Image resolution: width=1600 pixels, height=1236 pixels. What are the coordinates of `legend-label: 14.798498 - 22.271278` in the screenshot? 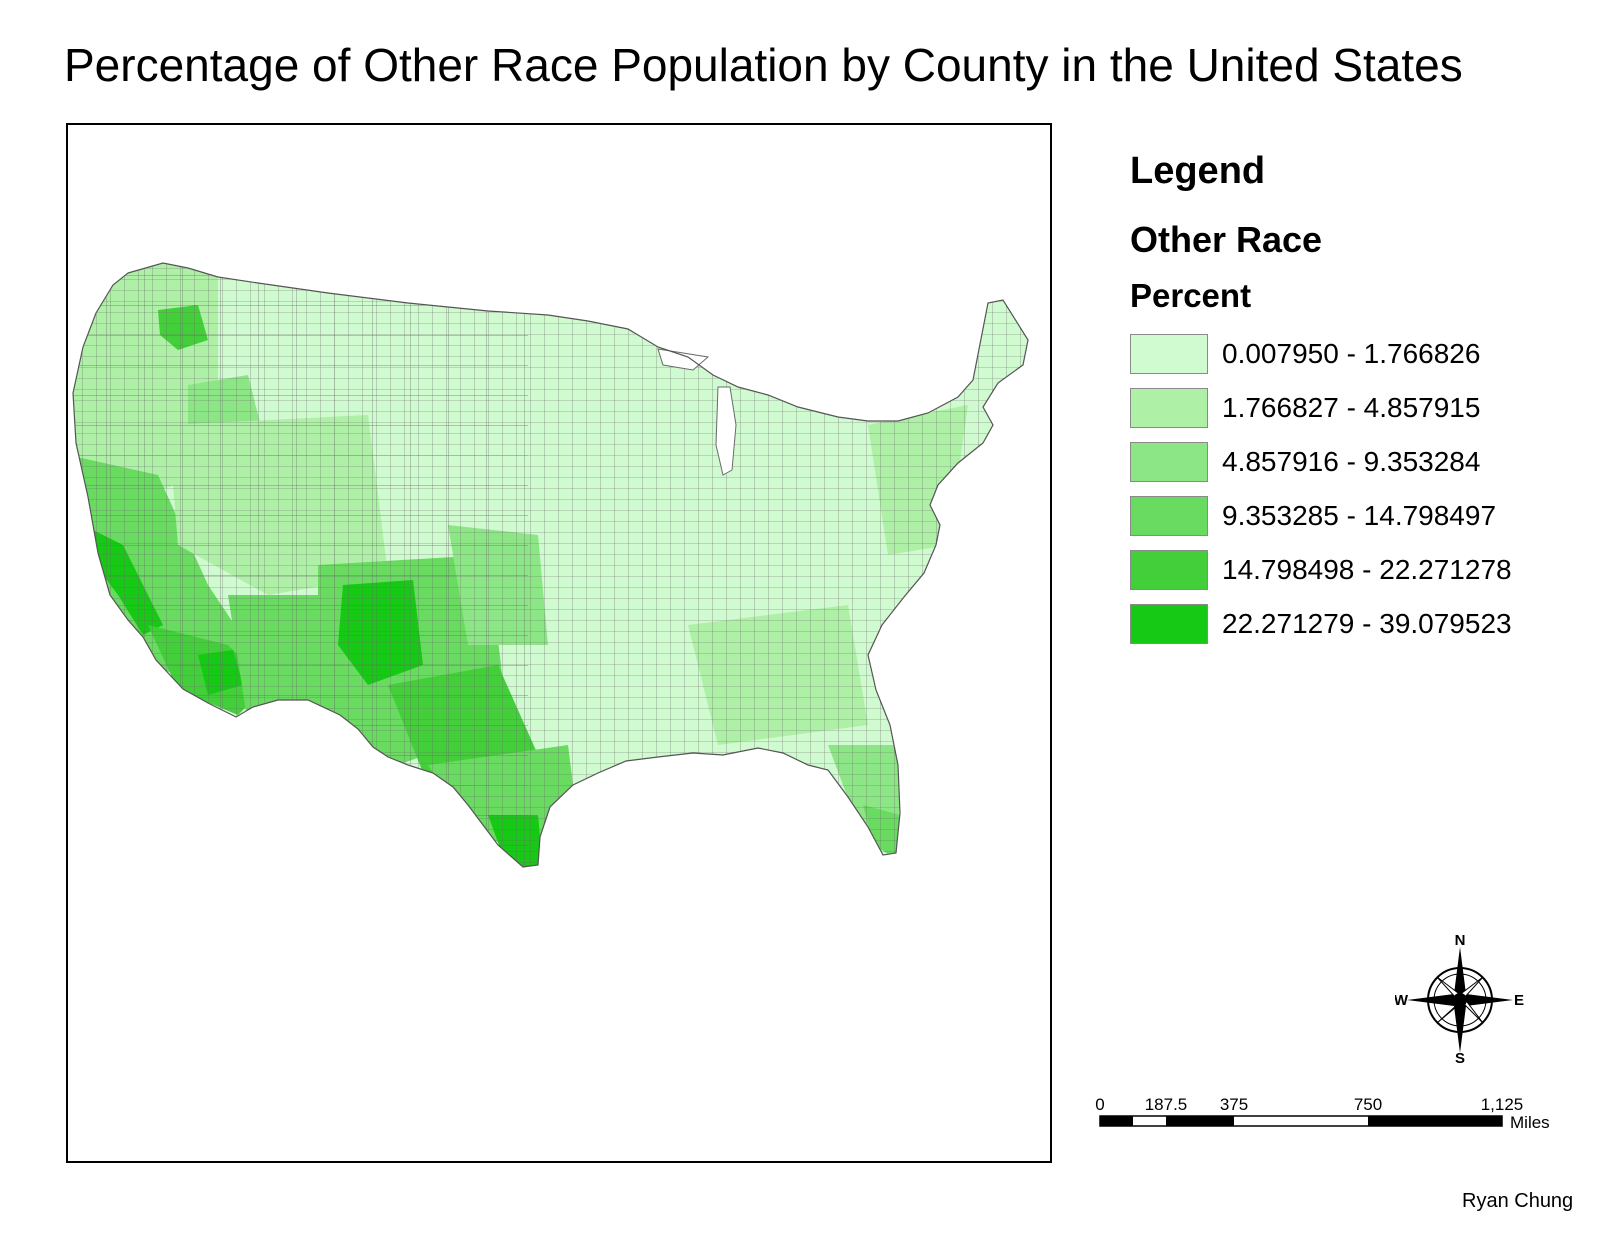 It's located at (1367, 569).